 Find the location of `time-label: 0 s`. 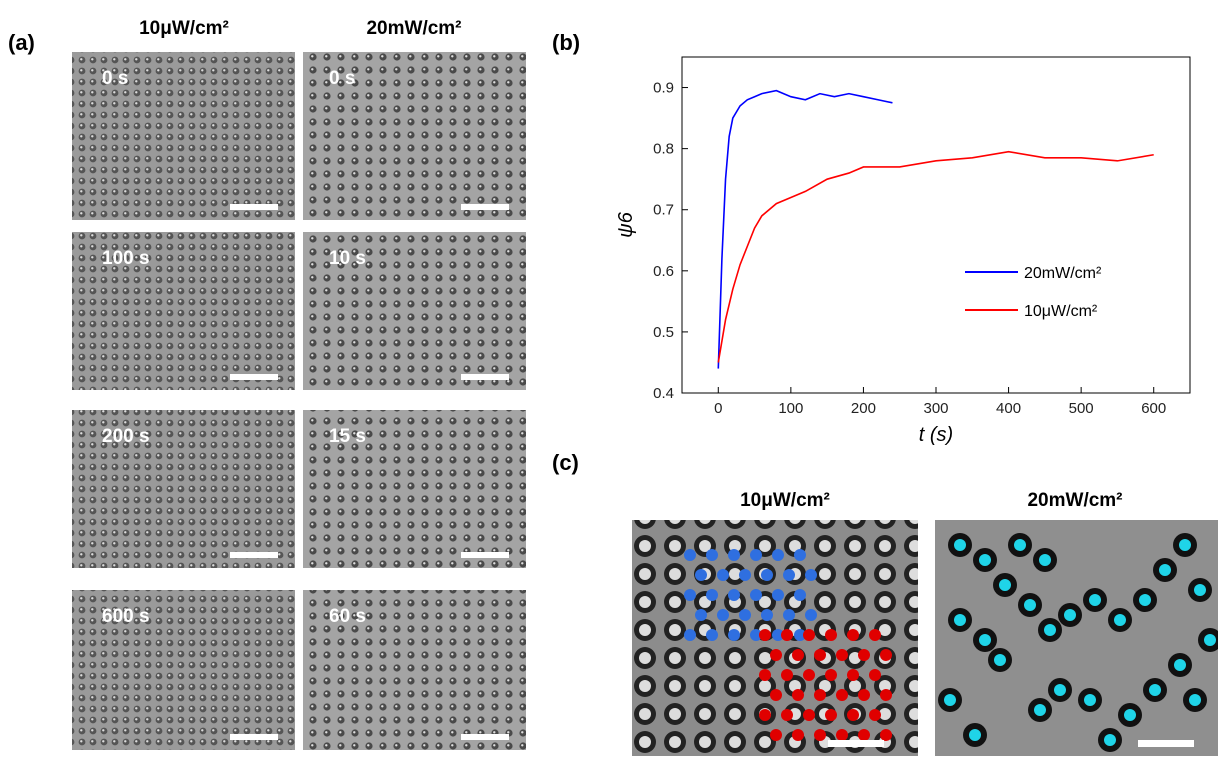

time-label: 0 s is located at coordinates (115, 78).